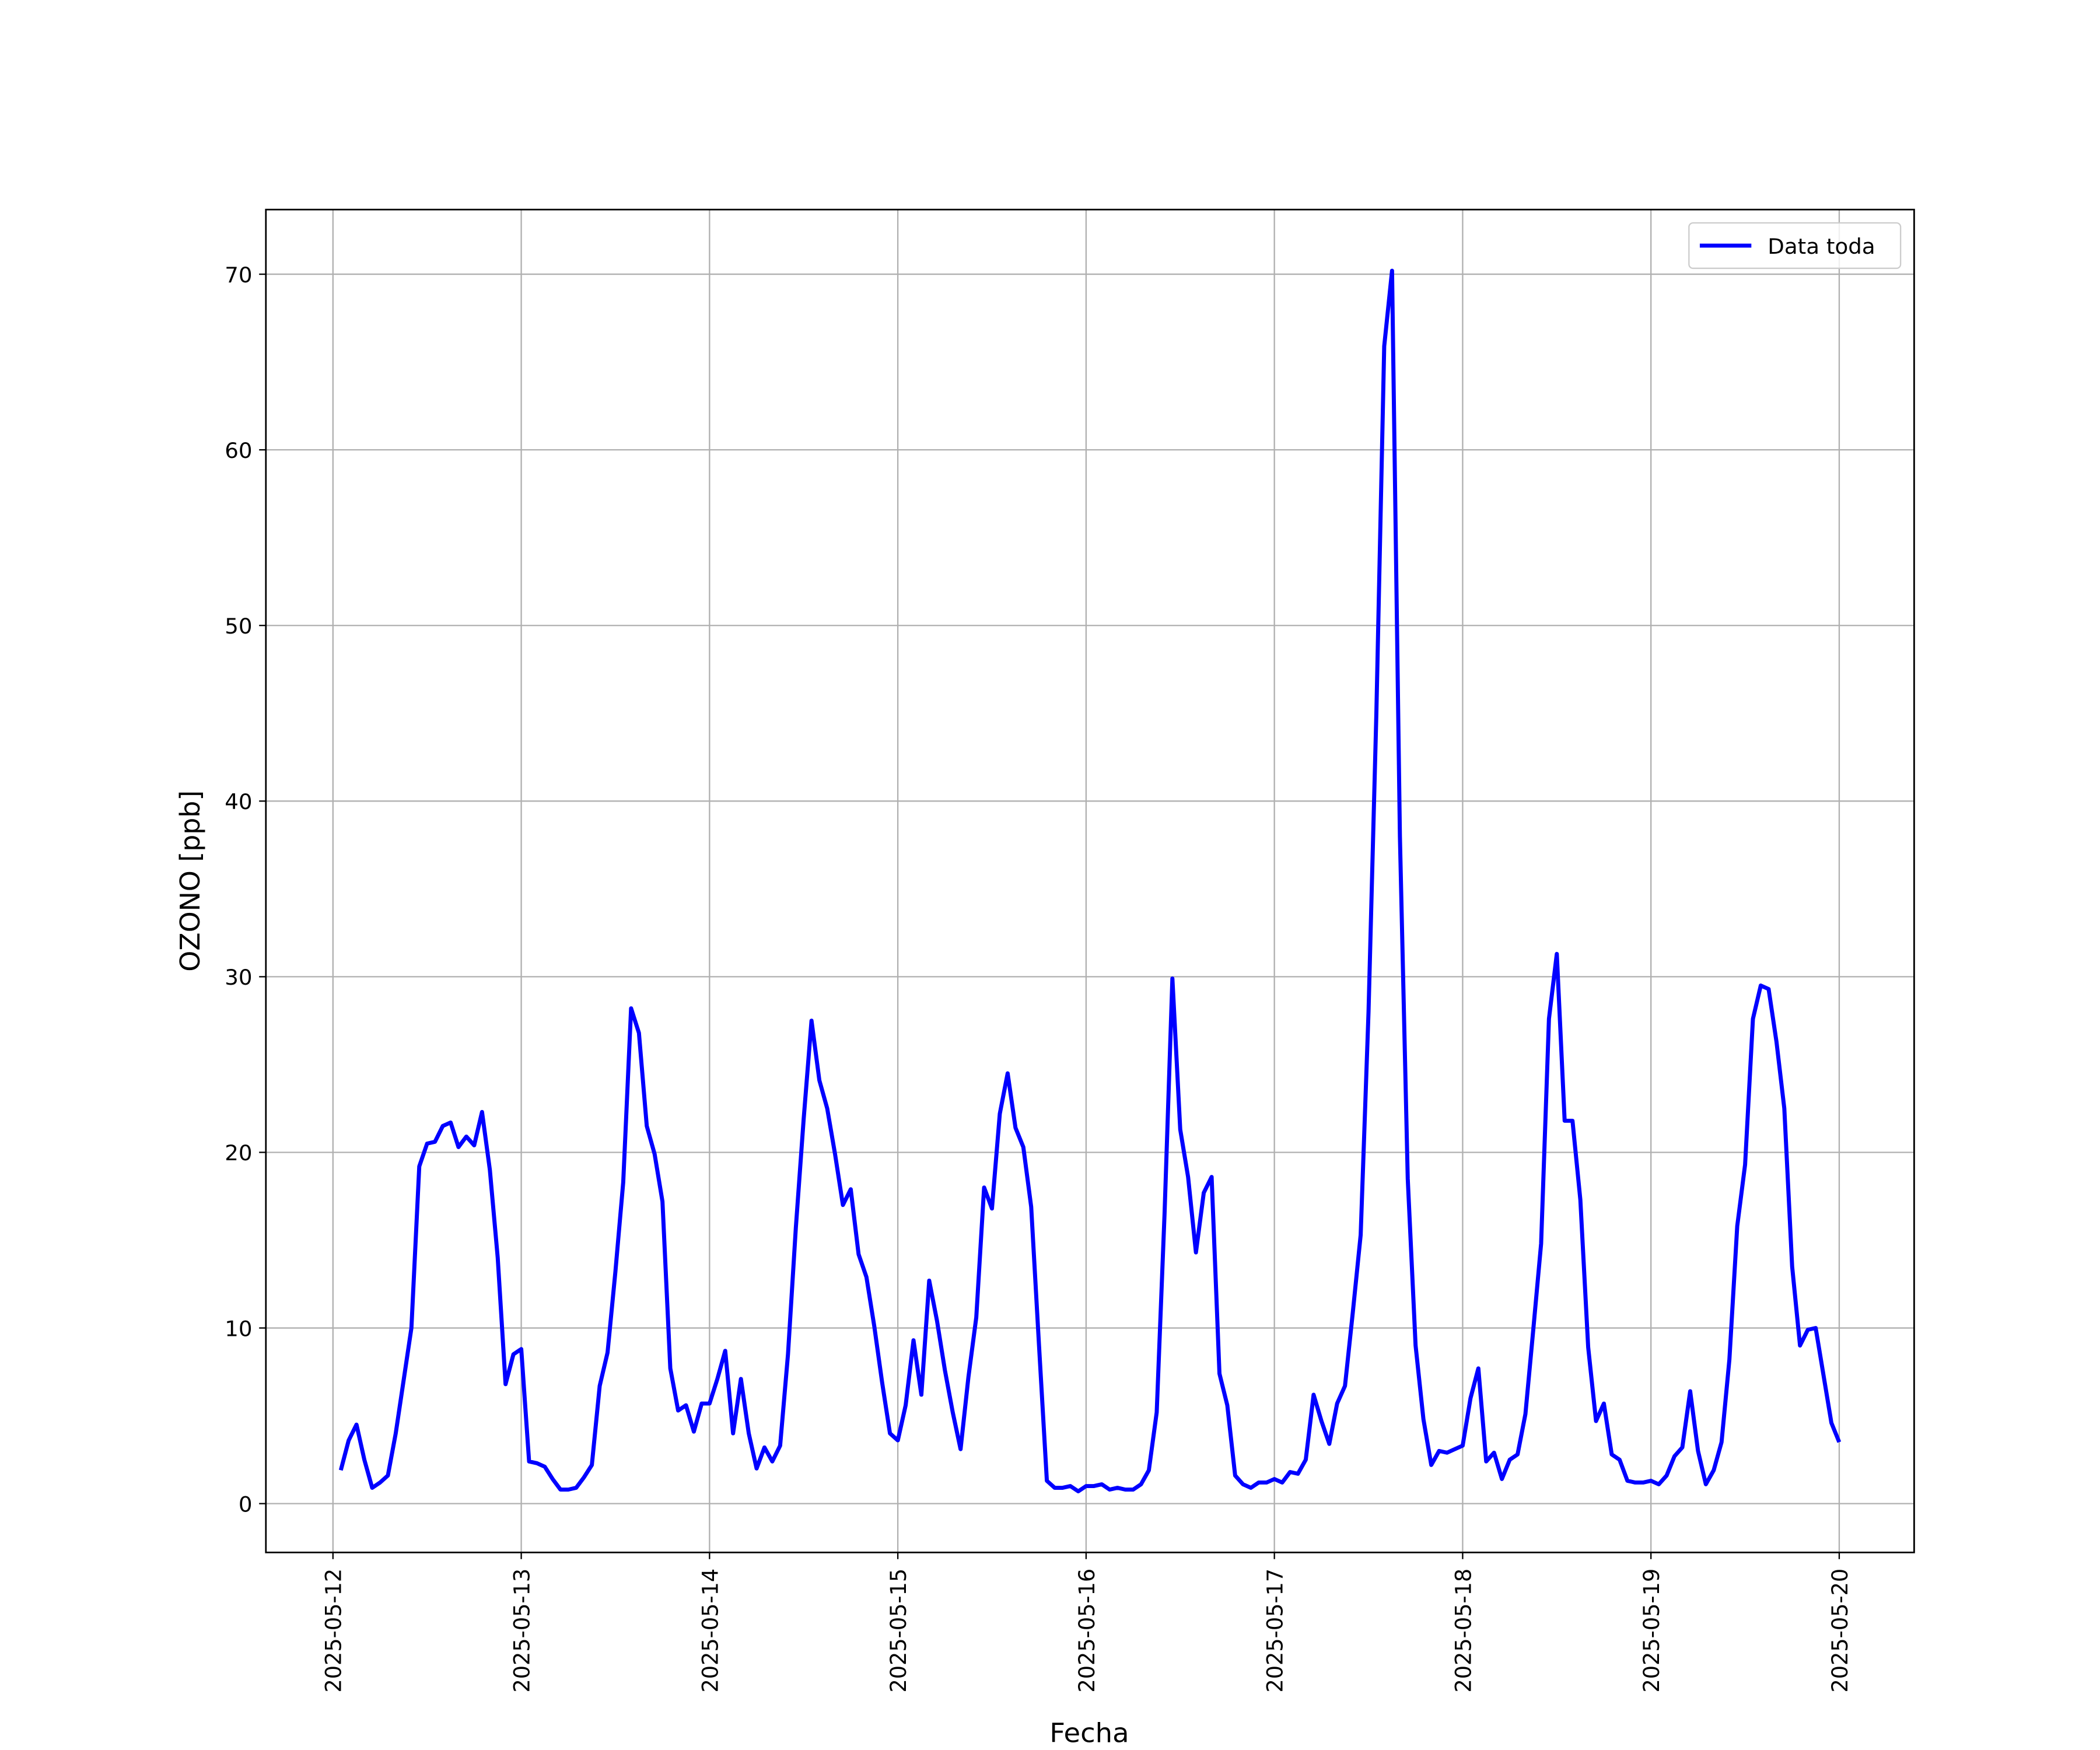 Image resolution: width=2100 pixels, height=1750 pixels. What do you see at coordinates (1840, 1631) in the screenshot?
I see `x-tick-label: 2025-05-20` at bounding box center [1840, 1631].